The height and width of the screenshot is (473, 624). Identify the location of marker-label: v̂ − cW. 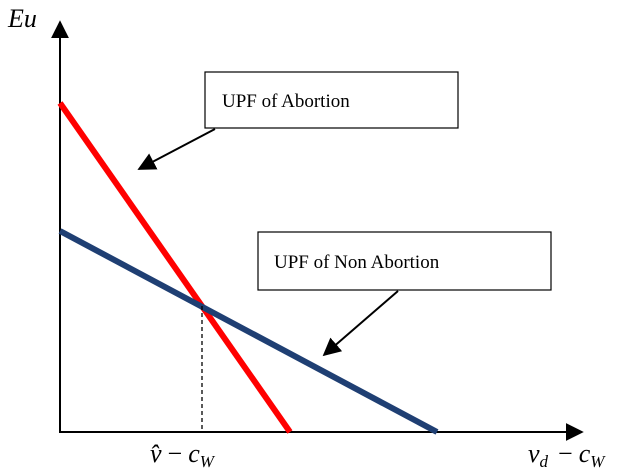
(183, 455).